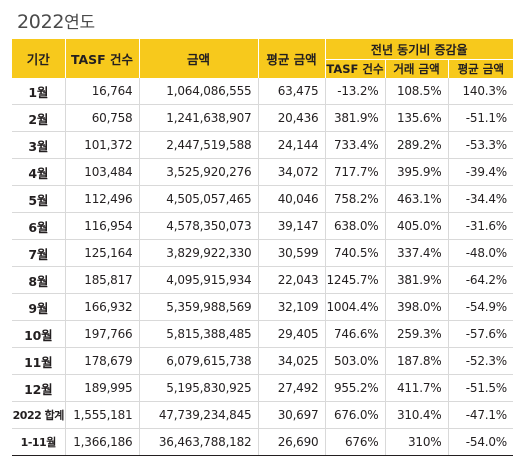 This screenshot has width=526, height=456. What do you see at coordinates (417, 199) in the screenshot?
I see `yoy-trade-amount-cell: 463.1%` at bounding box center [417, 199].